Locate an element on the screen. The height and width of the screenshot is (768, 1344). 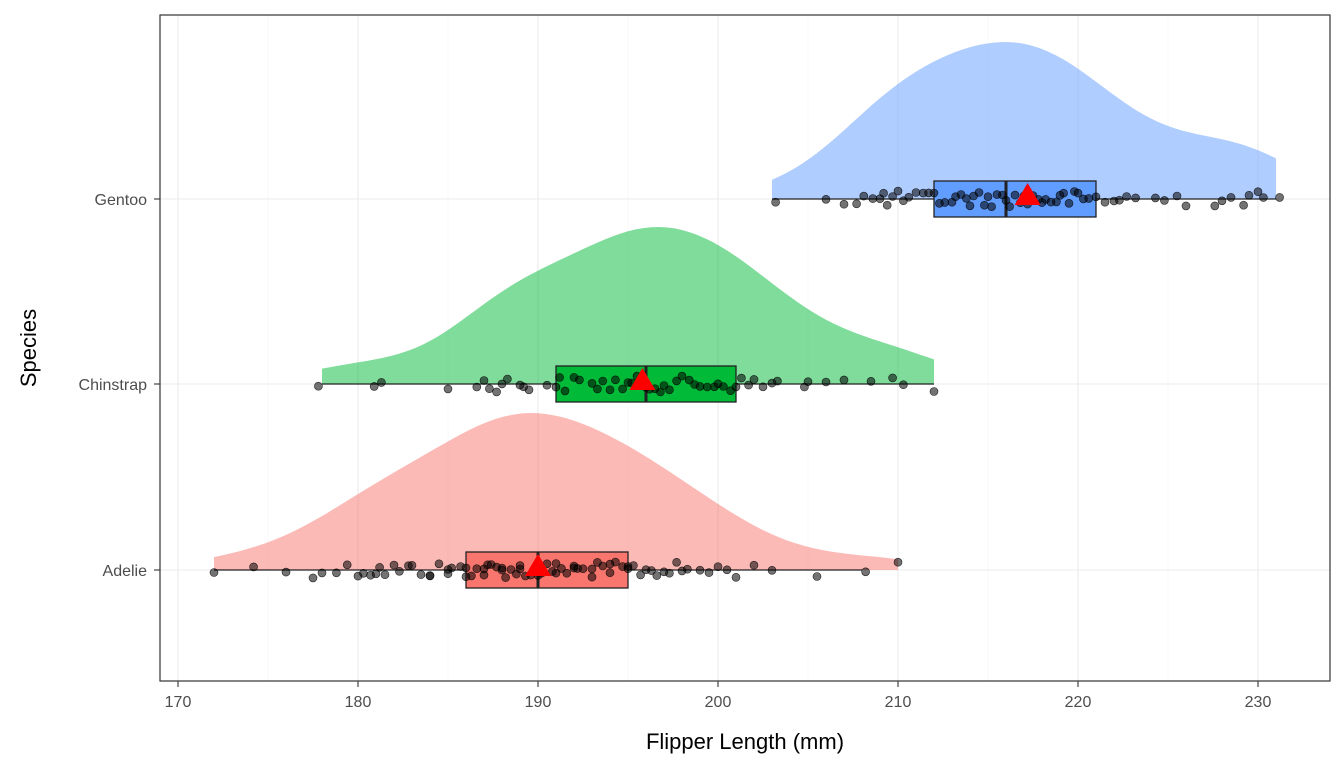
y-tick-label: Adelie is located at coordinates (125, 571).